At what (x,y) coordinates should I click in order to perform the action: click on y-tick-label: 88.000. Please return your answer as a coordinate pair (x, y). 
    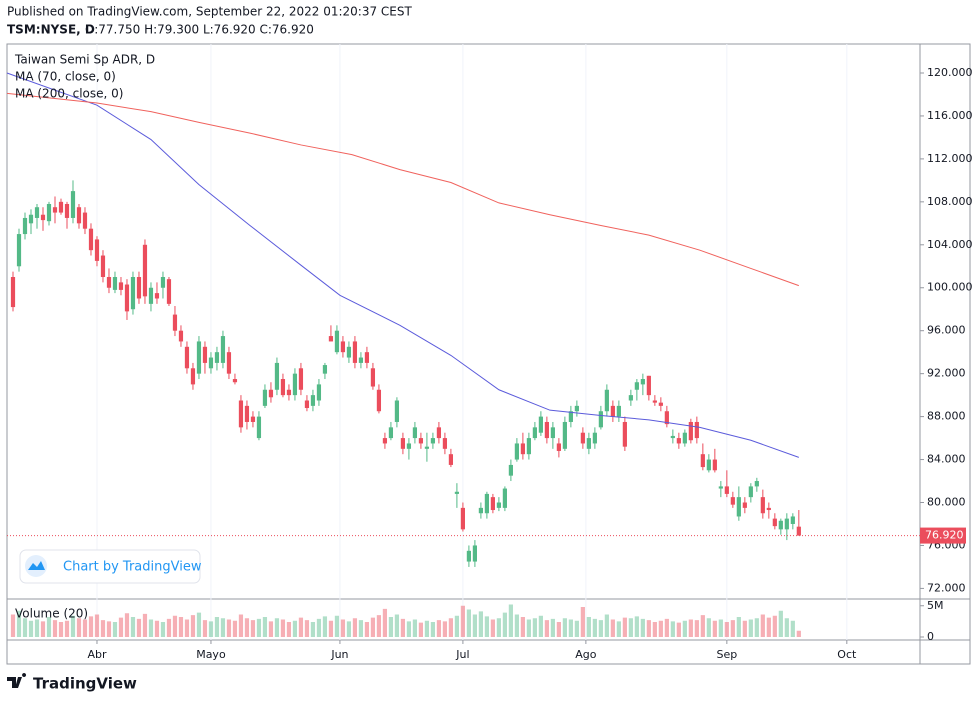
    Looking at the image, I should click on (946, 416).